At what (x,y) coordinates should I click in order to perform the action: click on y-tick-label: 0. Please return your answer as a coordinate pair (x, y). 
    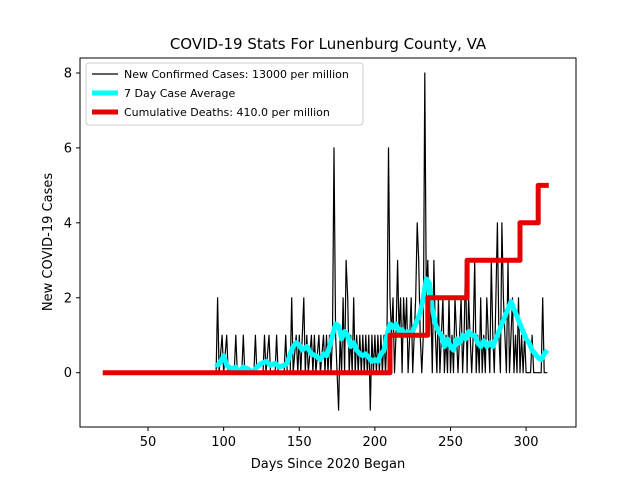
    Looking at the image, I should click on (68, 373).